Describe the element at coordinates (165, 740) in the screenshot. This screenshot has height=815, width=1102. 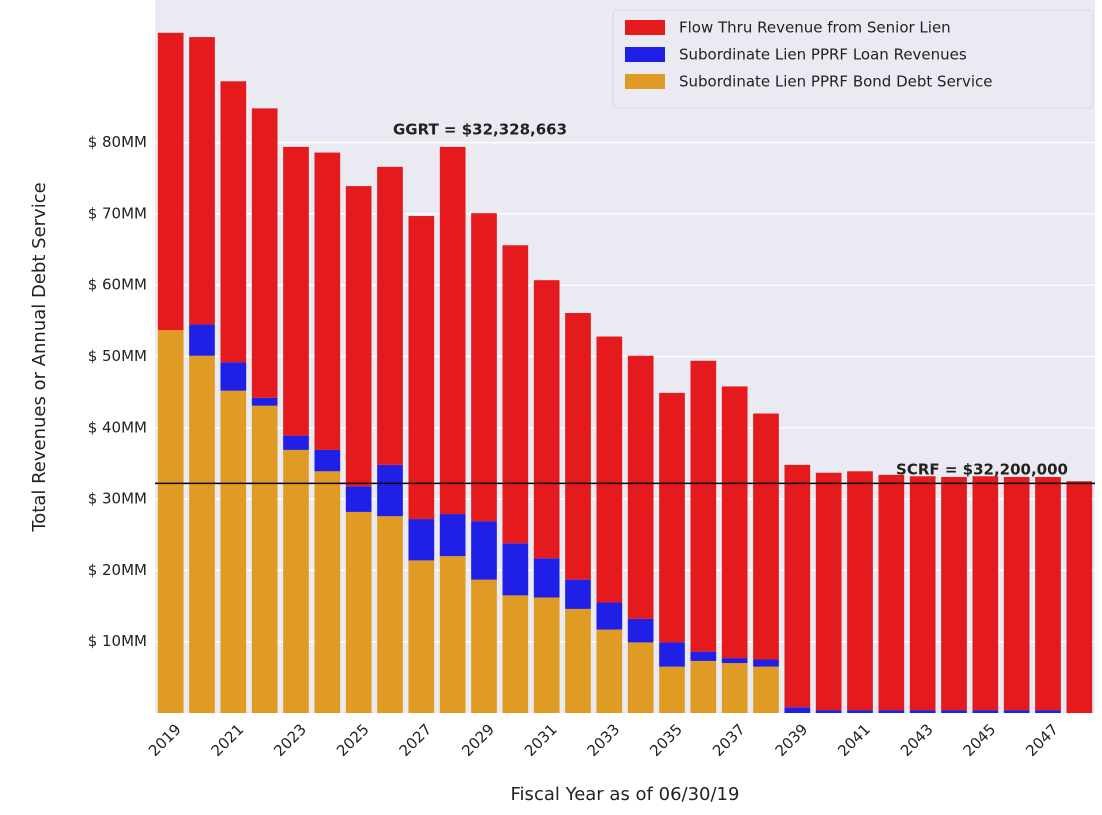
I see `x-tick-label: 2019` at that location.